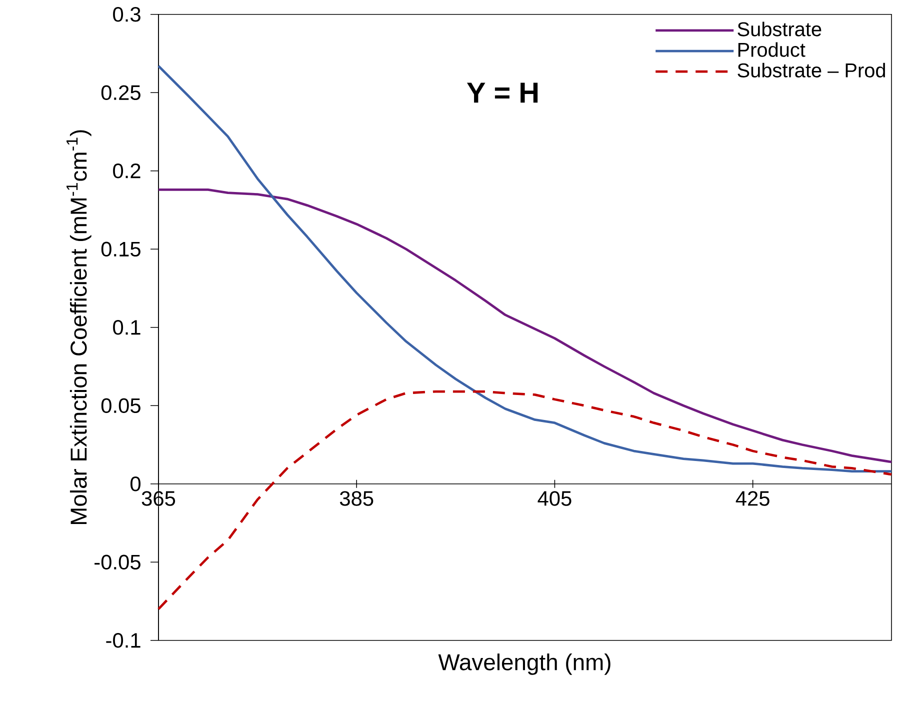 Image resolution: width=901 pixels, height=706 pixels. Describe the element at coordinates (772, 49) in the screenshot. I see `legend-label: Product` at that location.